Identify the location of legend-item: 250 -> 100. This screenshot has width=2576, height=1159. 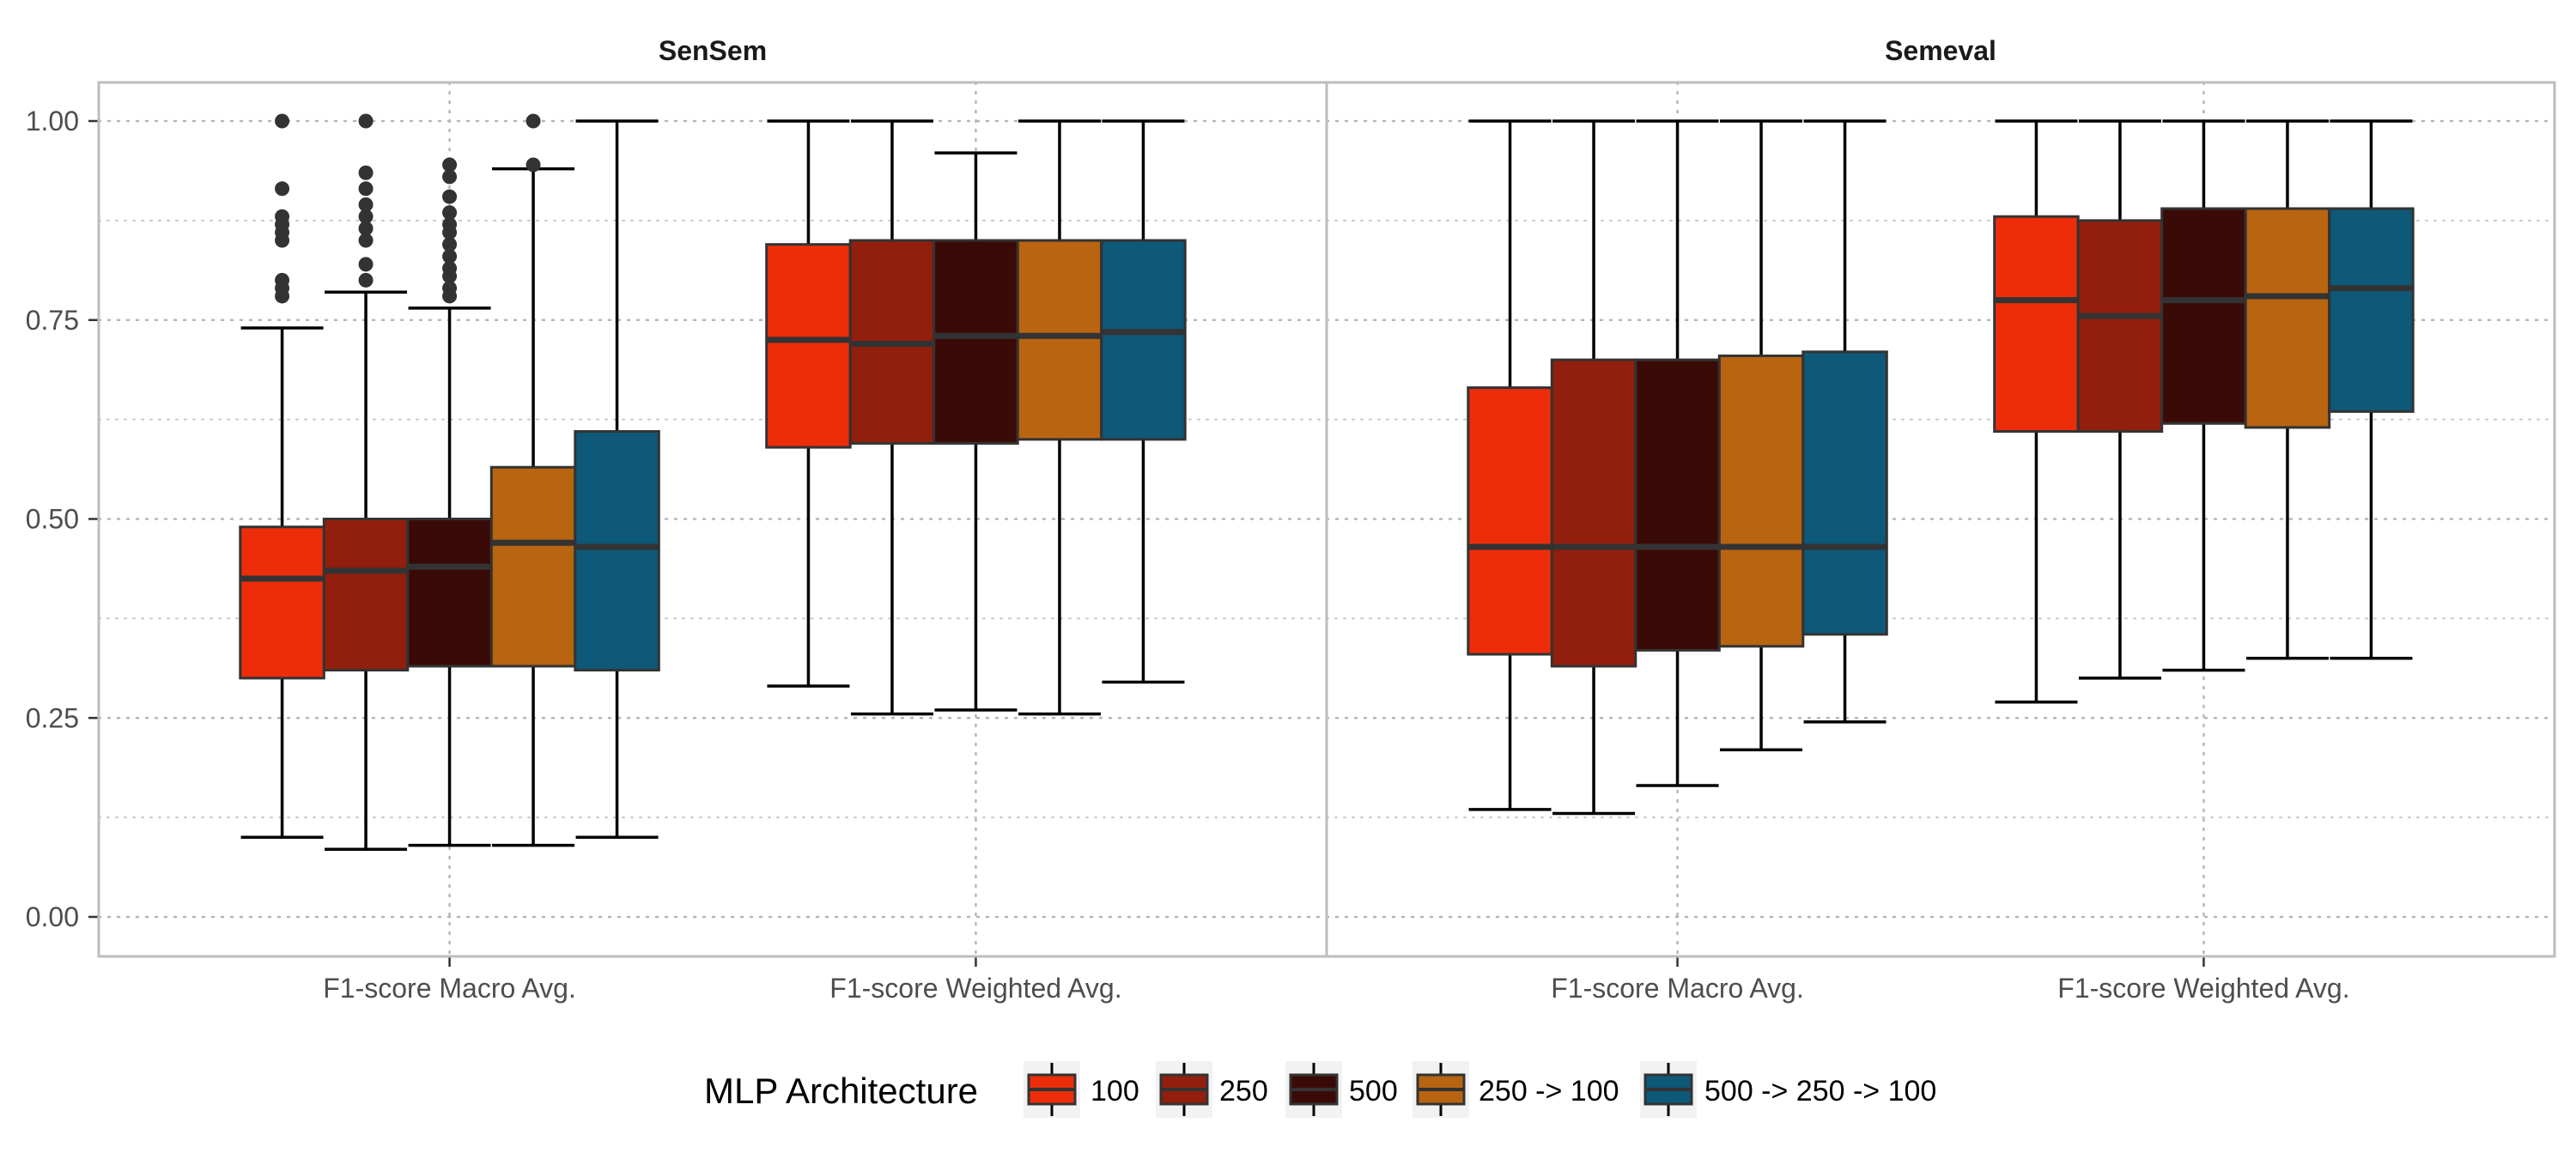
(1516, 1089).